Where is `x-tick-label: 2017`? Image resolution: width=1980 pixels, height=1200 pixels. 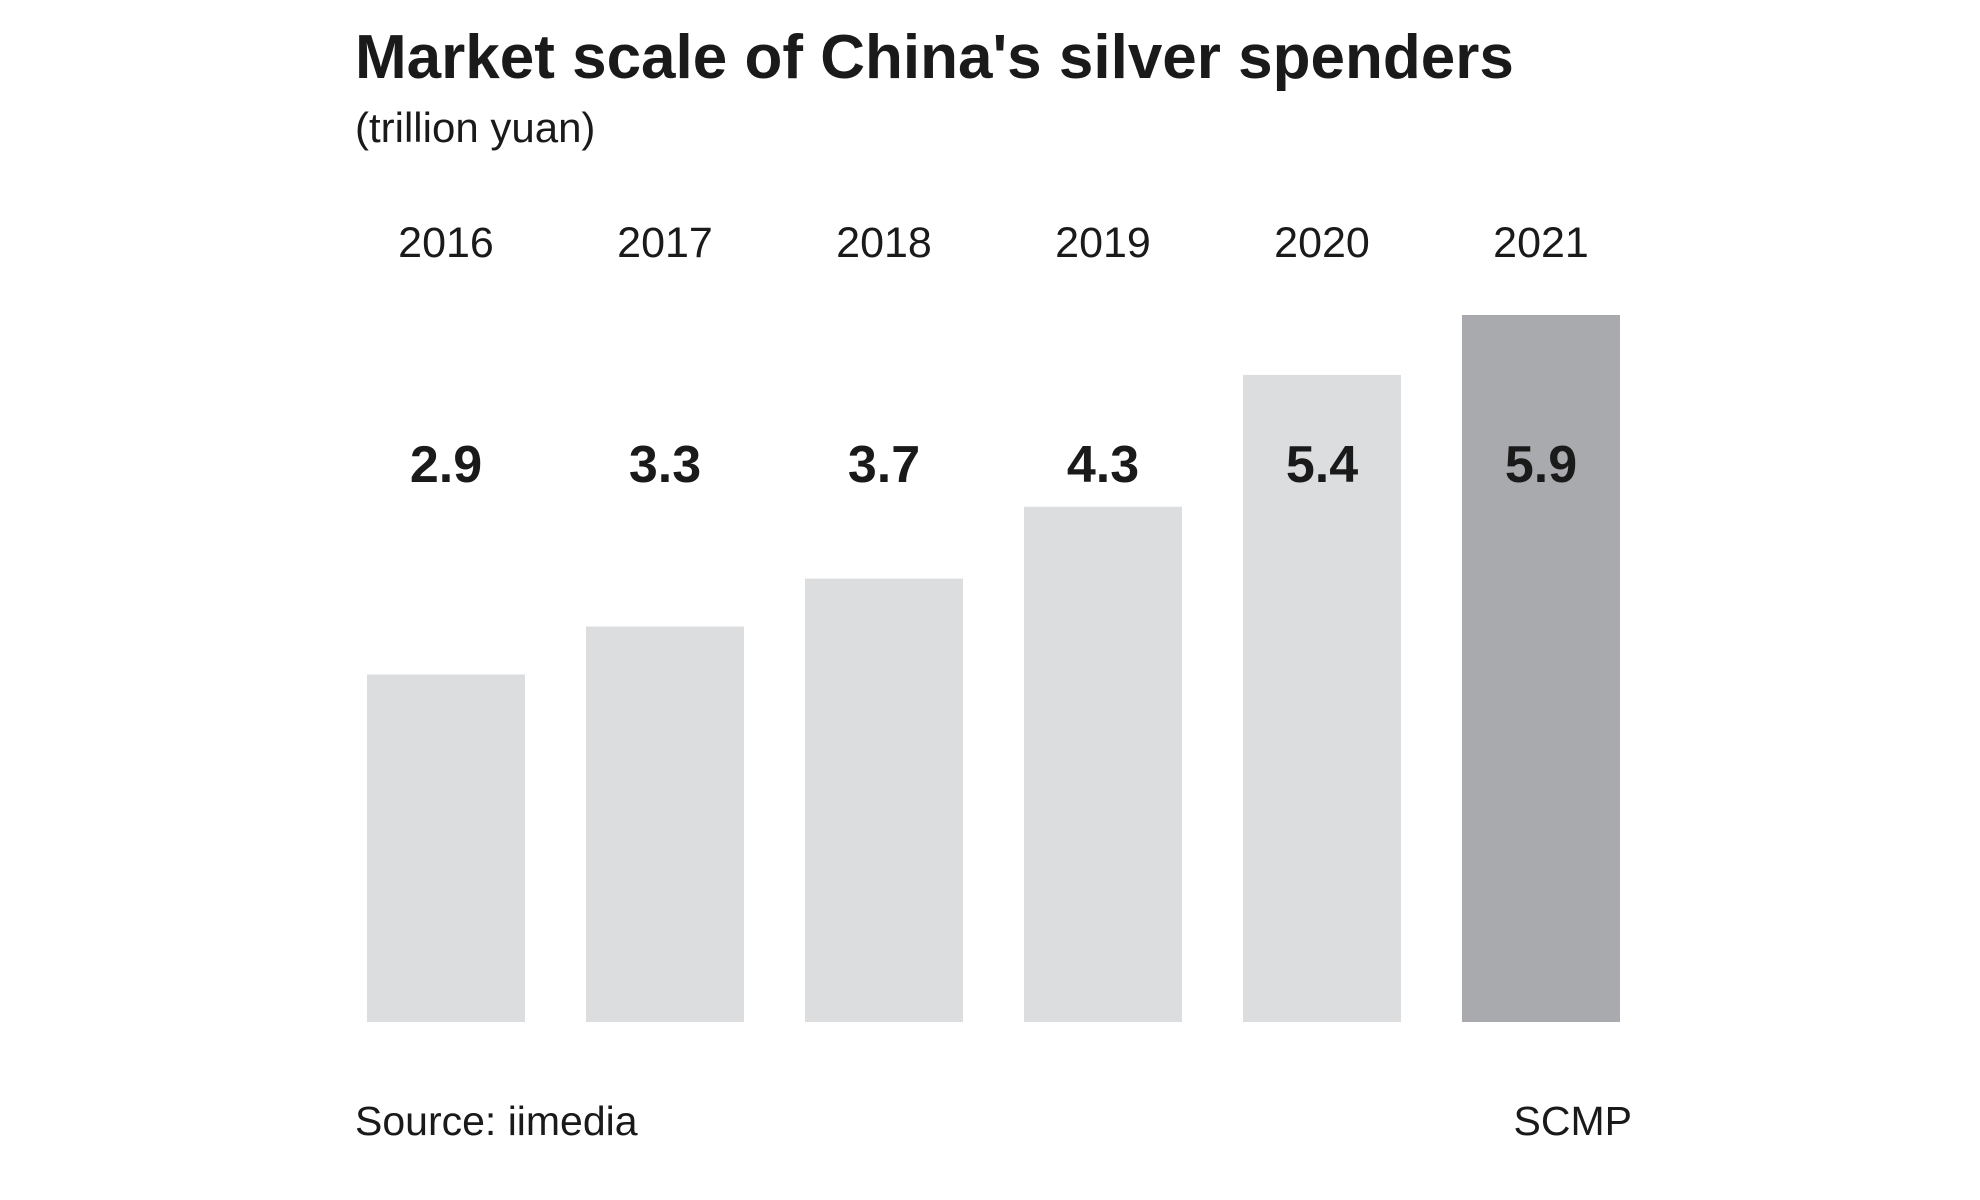
x-tick-label: 2017 is located at coordinates (665, 243).